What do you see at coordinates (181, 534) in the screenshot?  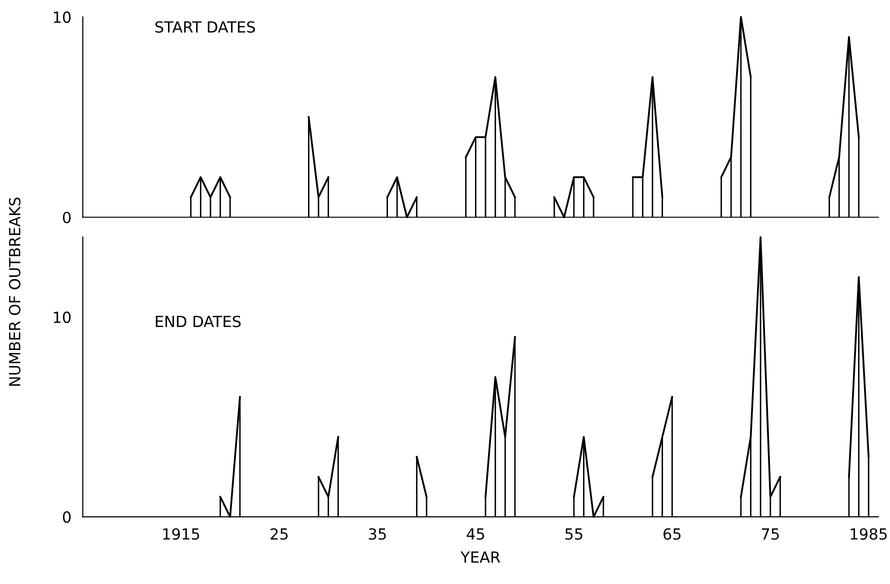 I see `x-tick-label: 1915` at bounding box center [181, 534].